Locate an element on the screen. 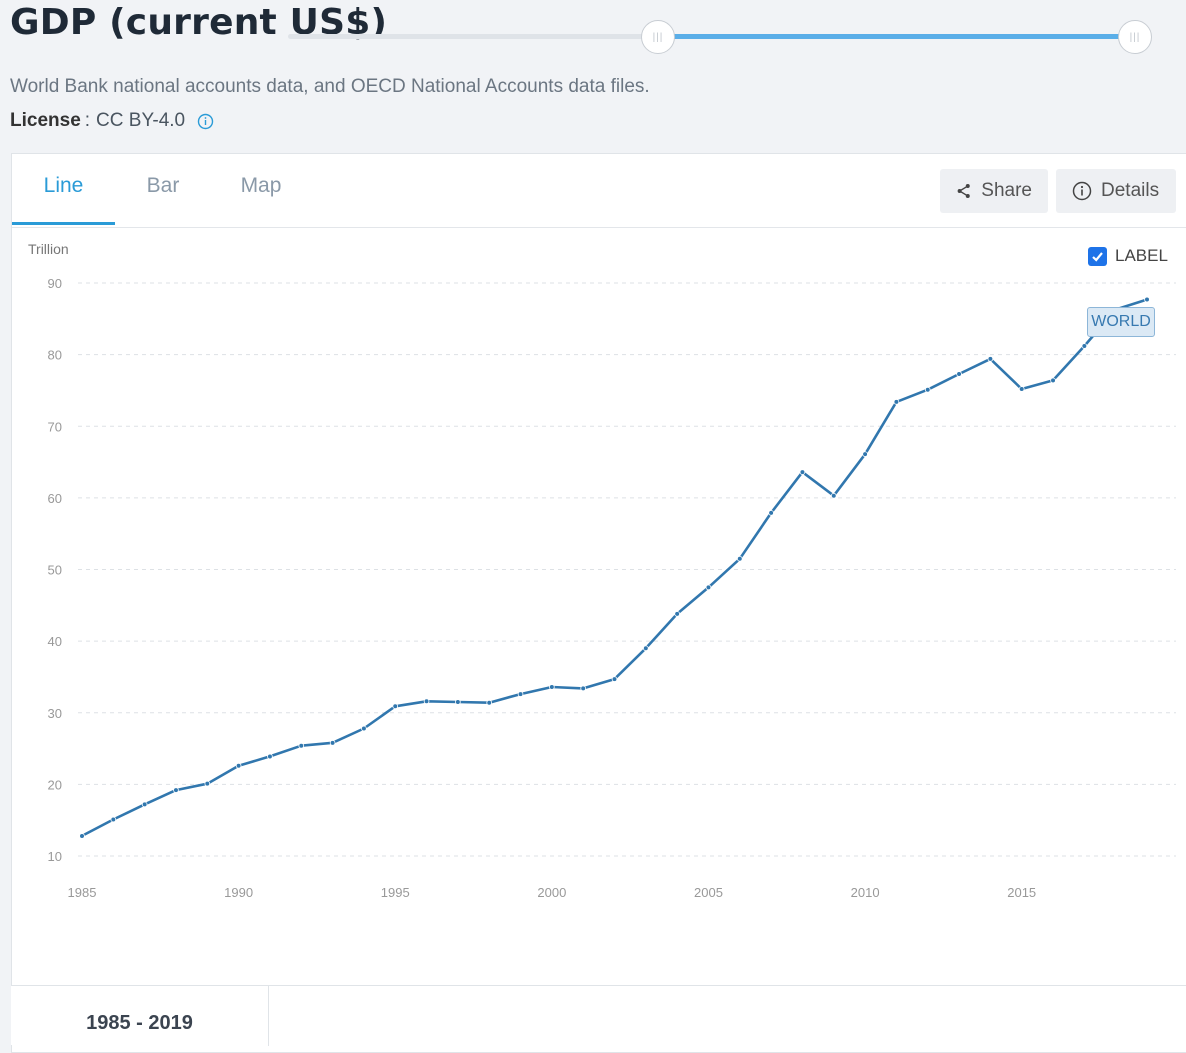  license-line: License : CC BY-4.0 is located at coordinates (112, 121).